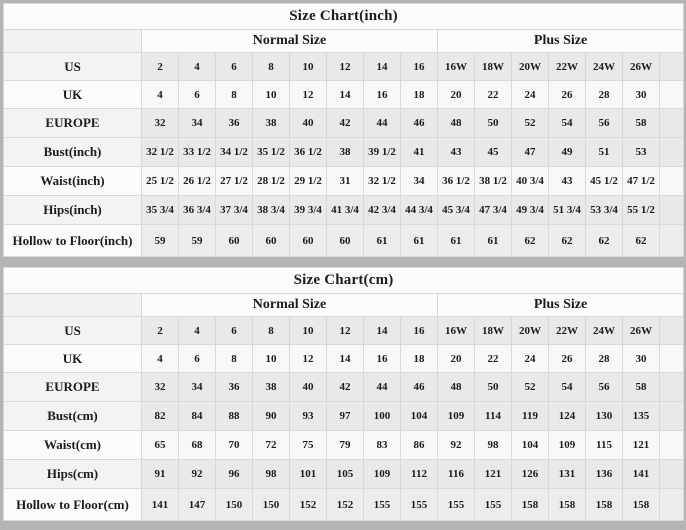  Describe the element at coordinates (160, 445) in the screenshot. I see `cell: 65` at that location.